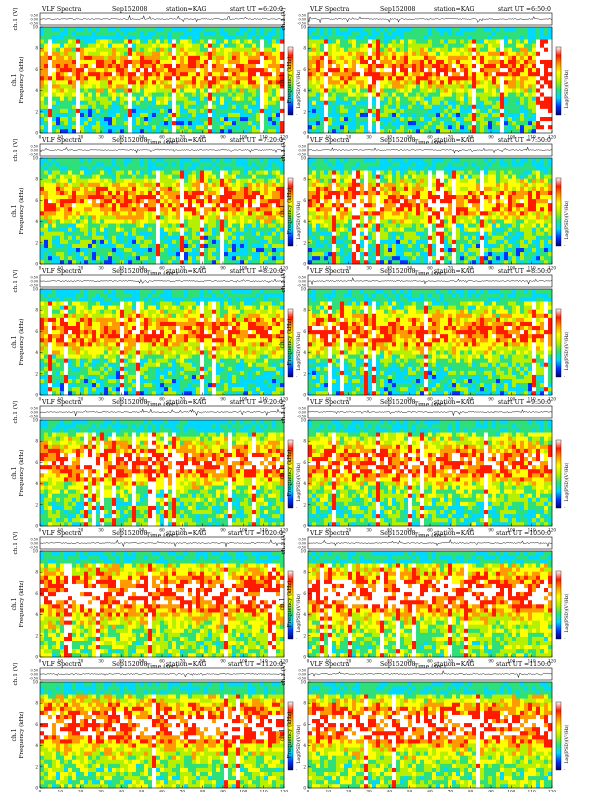 Image resolution: width=612 pixels, height=792 pixels. Describe the element at coordinates (410, 661) in the screenshot. I see `time-tick-label: 50` at that location.